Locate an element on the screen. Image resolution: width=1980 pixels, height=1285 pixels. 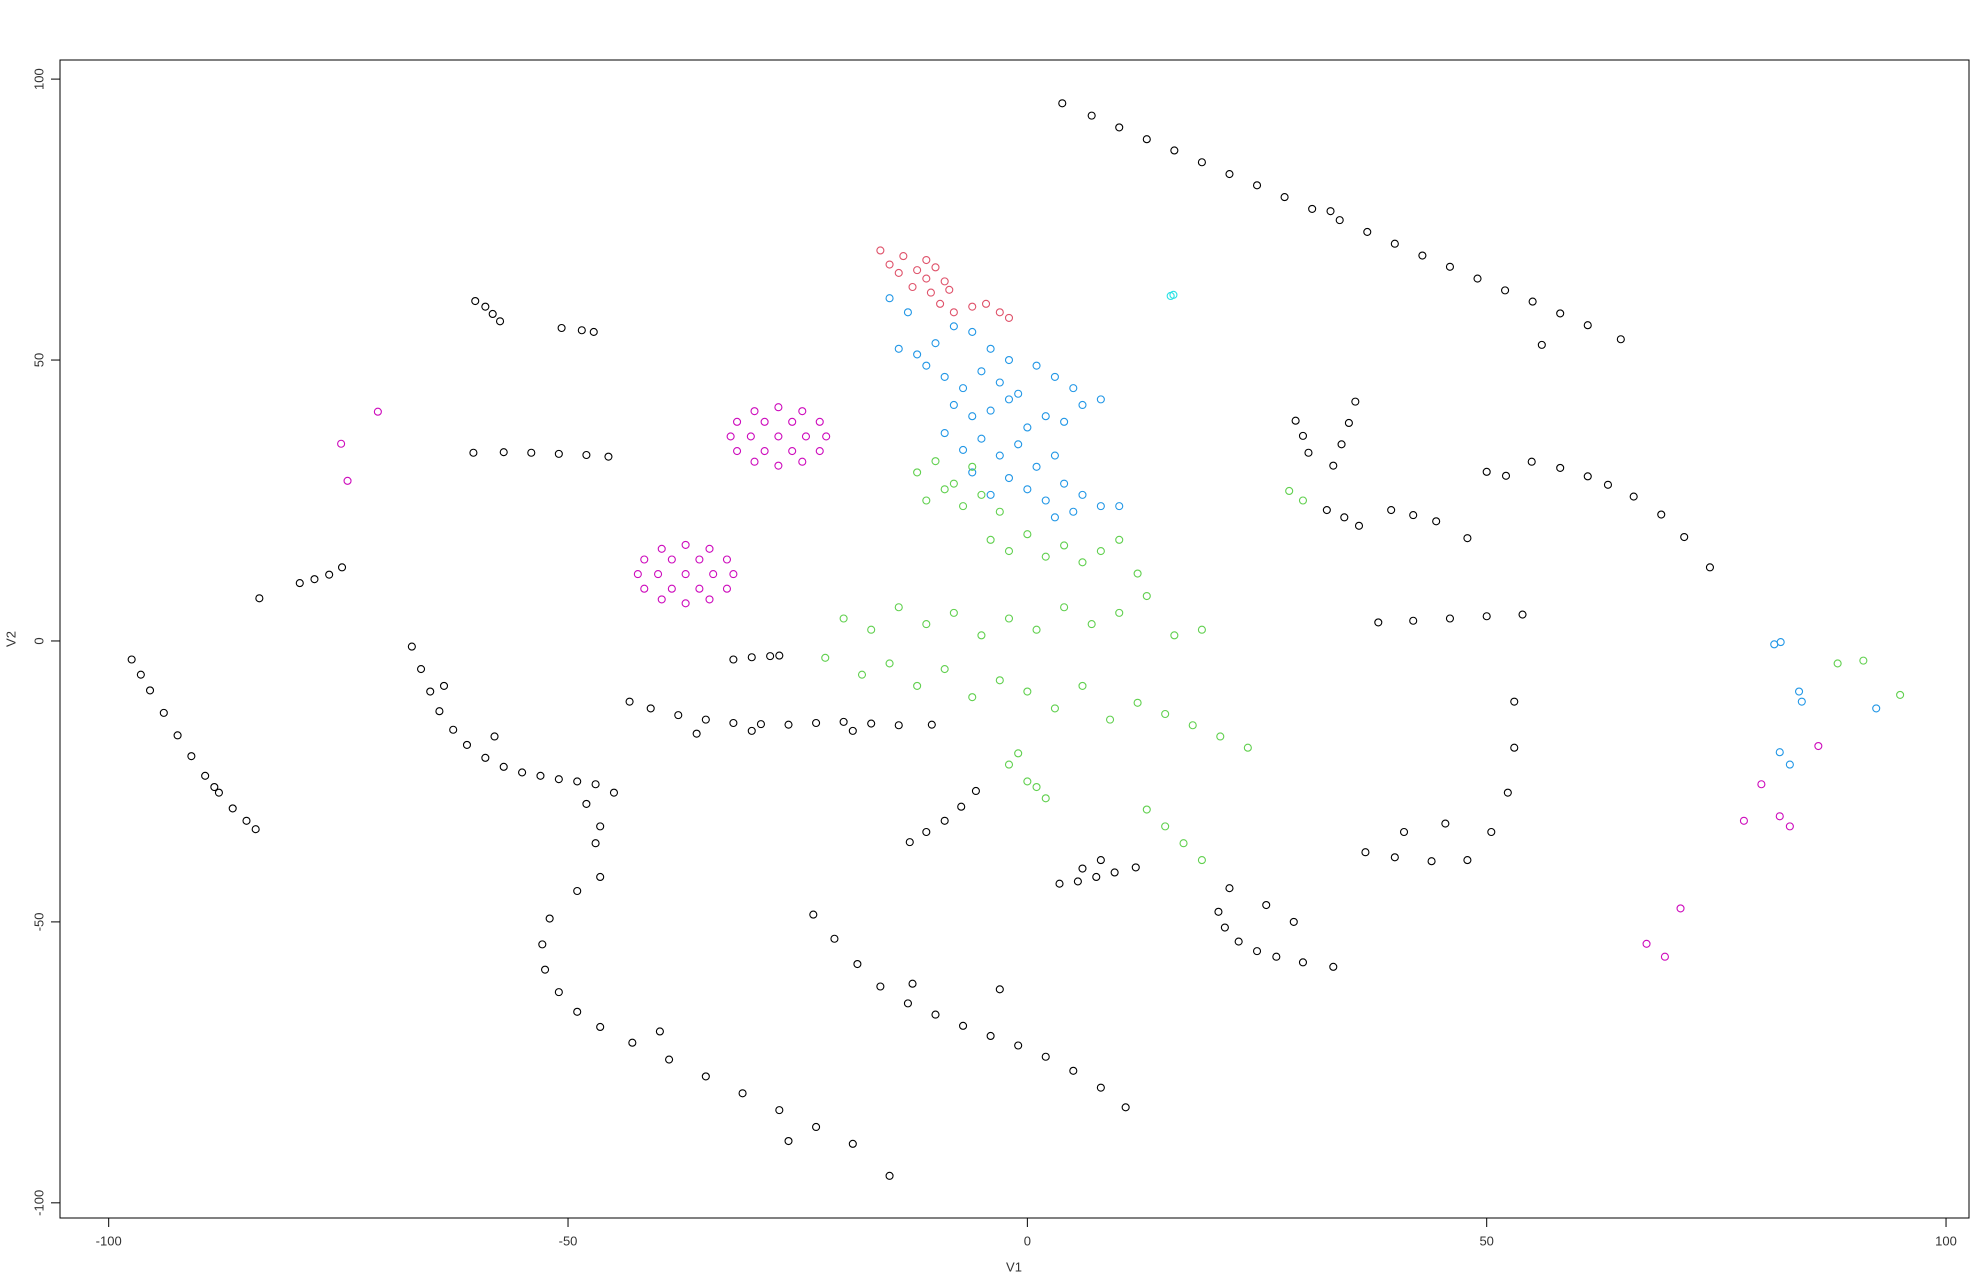
x-tick-label: 100 is located at coordinates (1946, 1240).